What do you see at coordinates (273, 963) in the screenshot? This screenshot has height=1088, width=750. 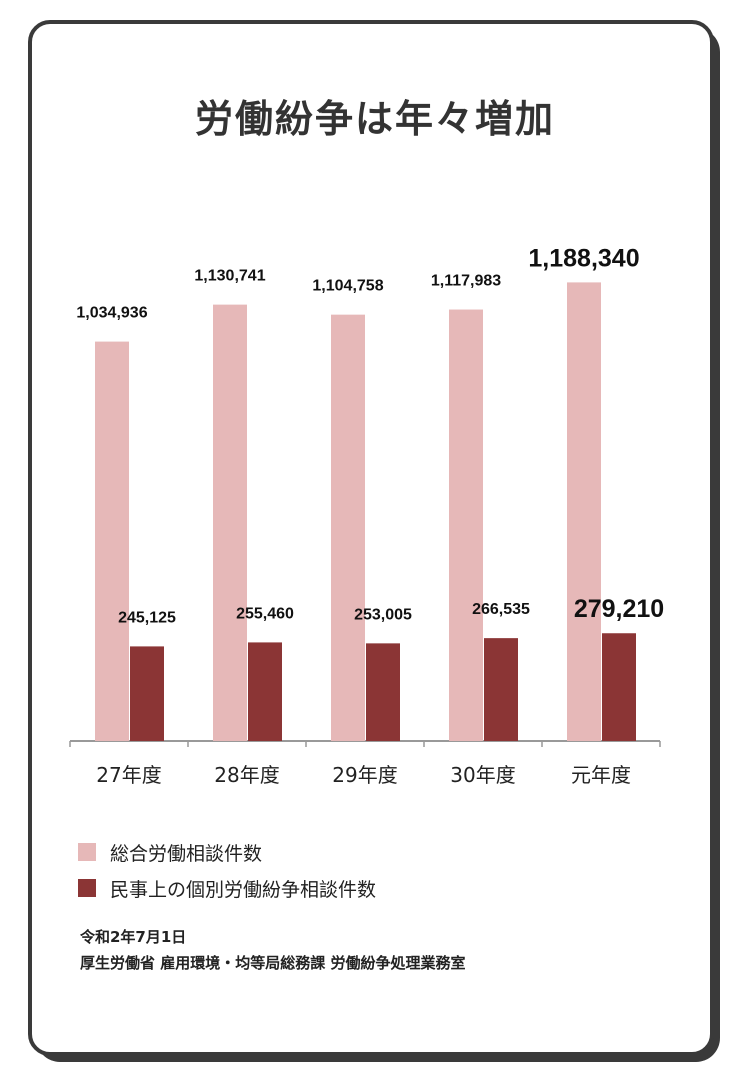 I see `source-org: 厚生労働省 雇用環境・均等局総務課 労働紛争処理業務室` at bounding box center [273, 963].